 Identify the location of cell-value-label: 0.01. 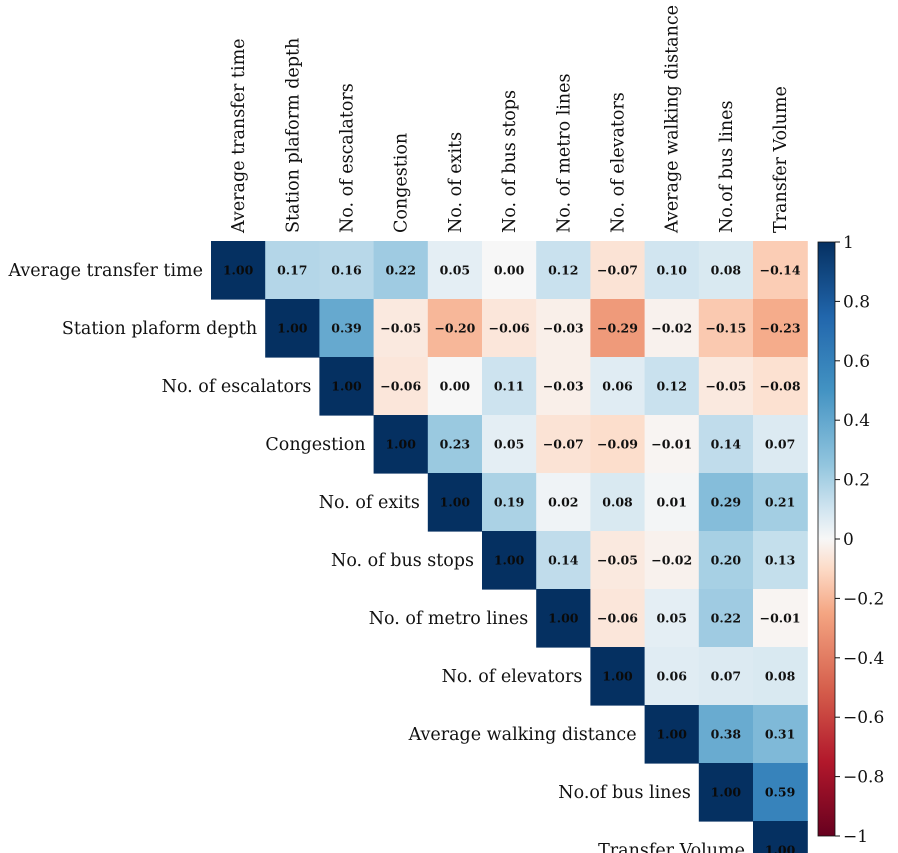
(671, 502).